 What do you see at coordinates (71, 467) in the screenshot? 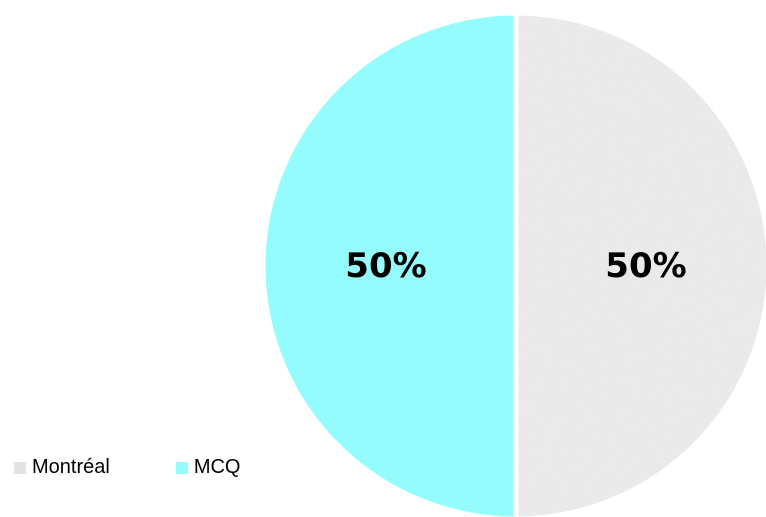
I see `legend-label-montreal: Montréal` at bounding box center [71, 467].